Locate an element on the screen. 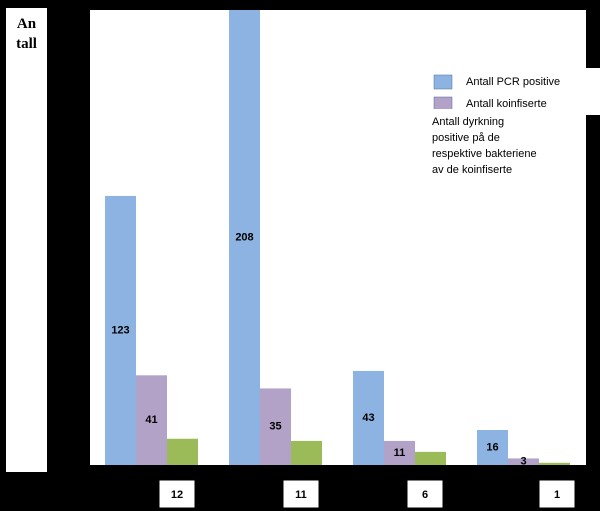 The image size is (600, 511). data-label: 35 is located at coordinates (275, 427).